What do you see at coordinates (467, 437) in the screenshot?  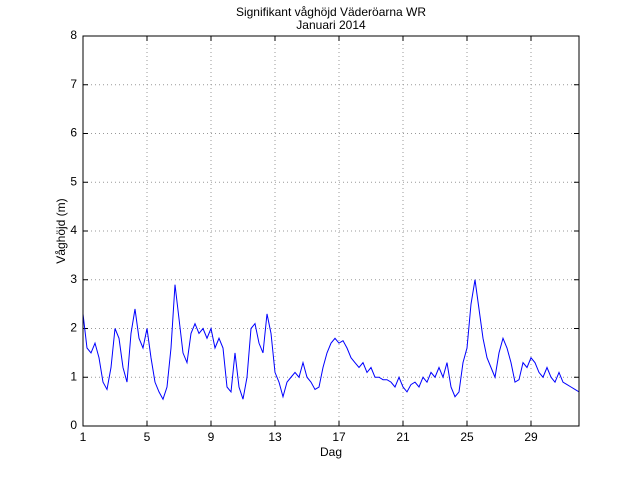 I see `x-tick-label: 25` at bounding box center [467, 437].